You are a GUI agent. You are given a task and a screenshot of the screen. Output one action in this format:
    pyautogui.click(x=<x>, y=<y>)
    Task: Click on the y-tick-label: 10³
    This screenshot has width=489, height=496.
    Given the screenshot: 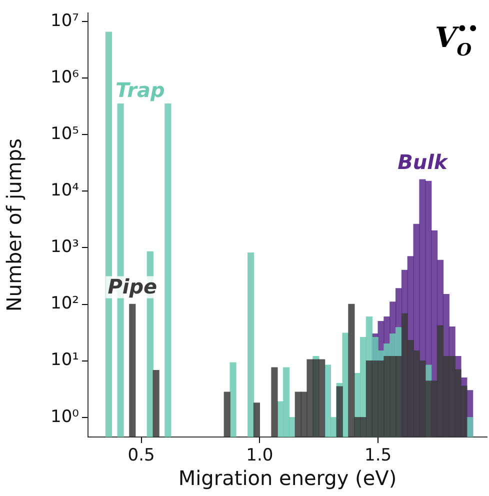 What is the action you would take?
    pyautogui.click(x=64, y=247)
    